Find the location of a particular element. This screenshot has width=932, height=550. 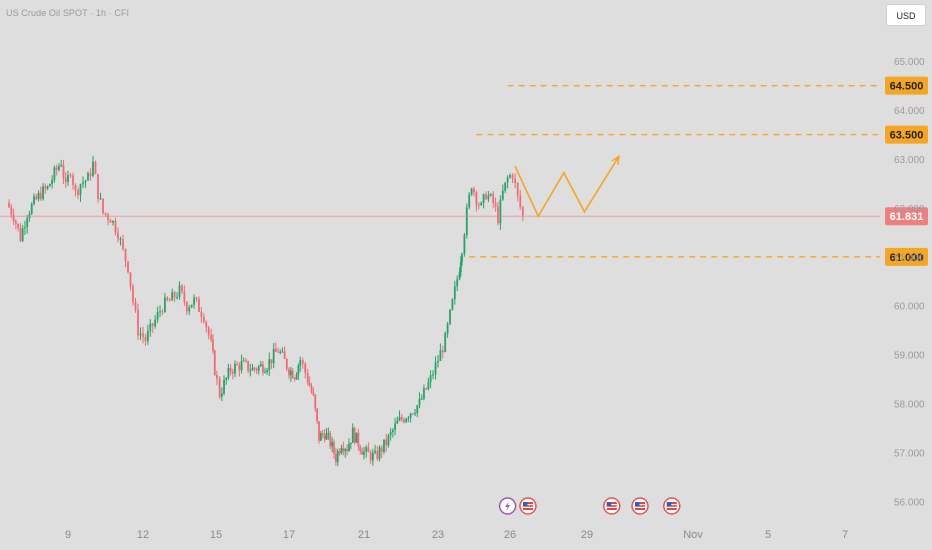

currency-button: USD is located at coordinates (906, 15).